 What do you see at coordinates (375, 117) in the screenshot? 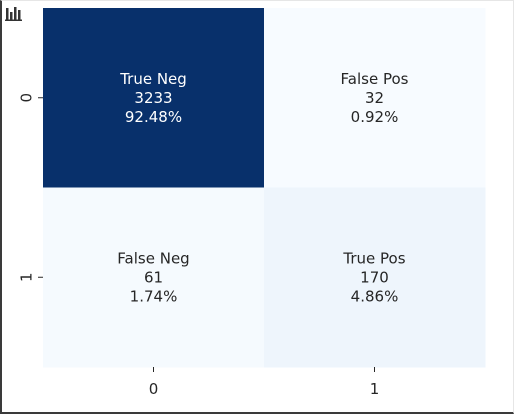
I see `cell-percent-r0-c1: 0.92%` at bounding box center [375, 117].